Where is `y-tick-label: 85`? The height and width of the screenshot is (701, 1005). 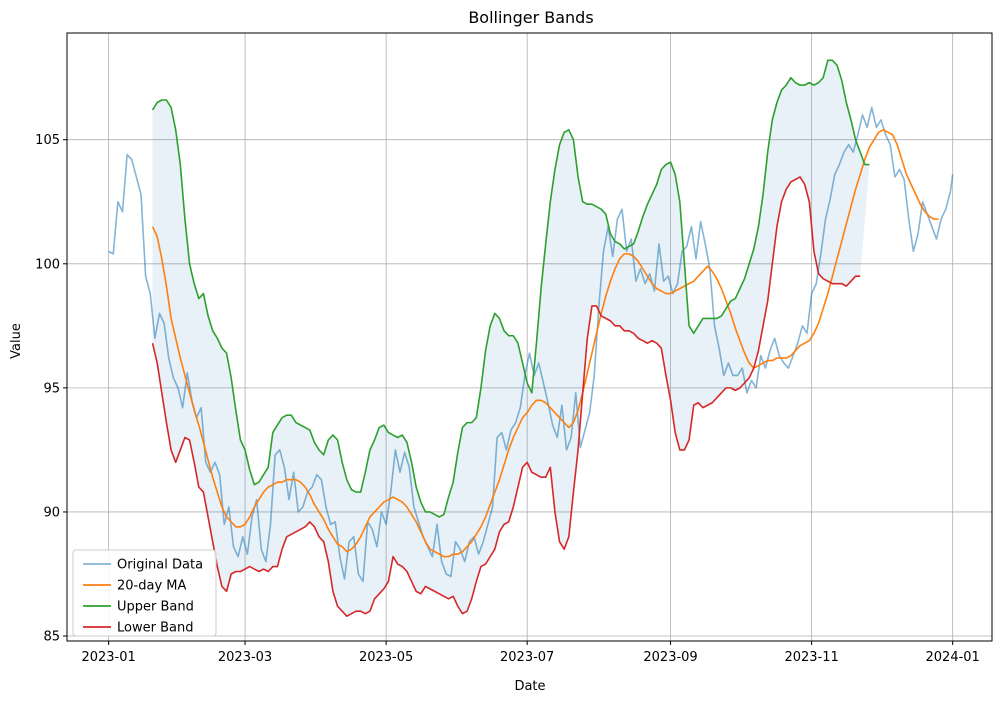 y-tick-label: 85 is located at coordinates (51, 637).